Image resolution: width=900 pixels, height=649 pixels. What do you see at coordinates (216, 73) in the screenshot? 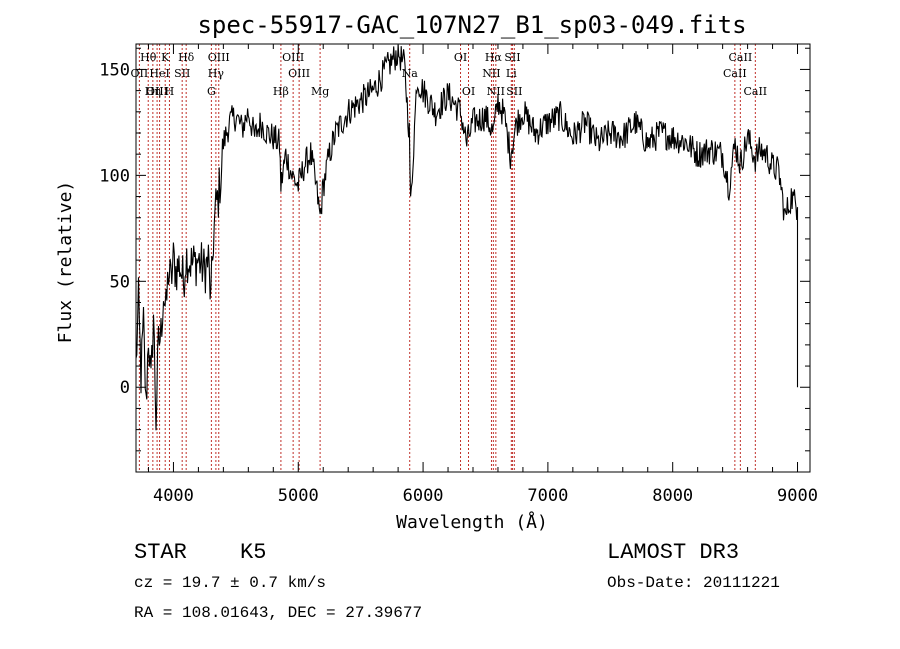
I see `line-label: Hγ` at bounding box center [216, 73].